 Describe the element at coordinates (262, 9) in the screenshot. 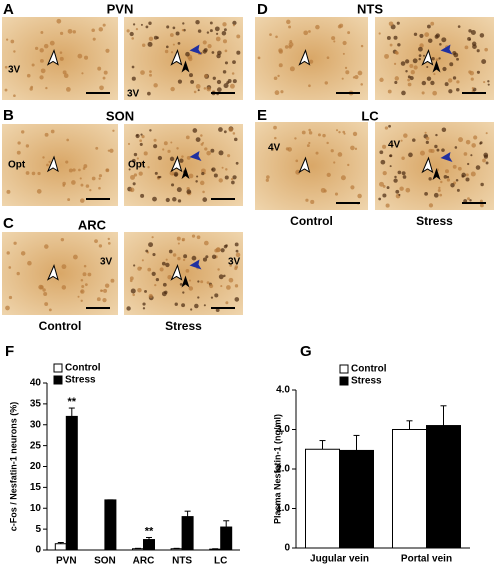

I see `panel-letter: D` at that location.